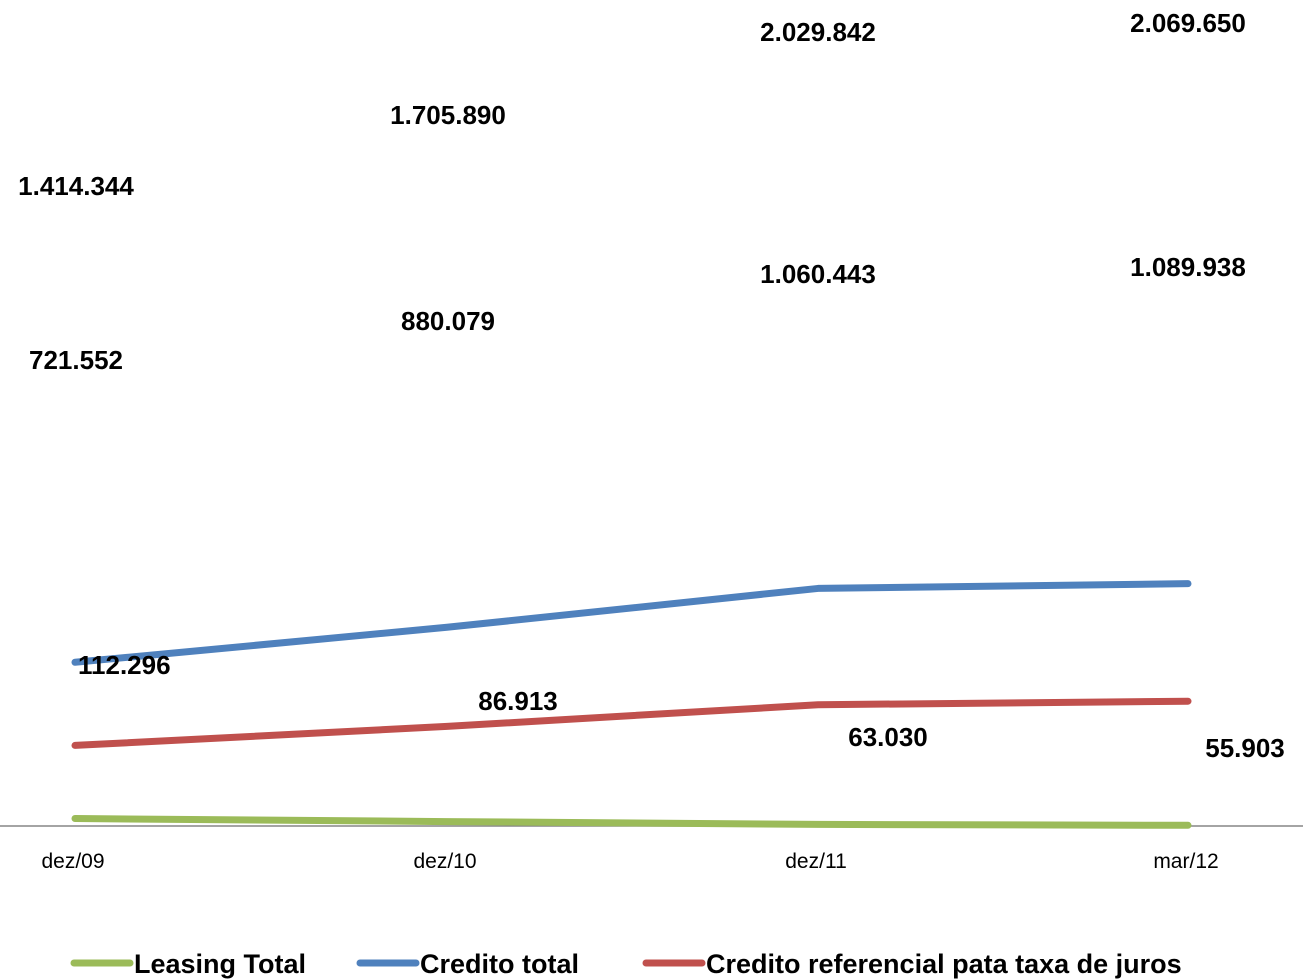  I want to click on data-label: 2.029.842, so click(818, 32).